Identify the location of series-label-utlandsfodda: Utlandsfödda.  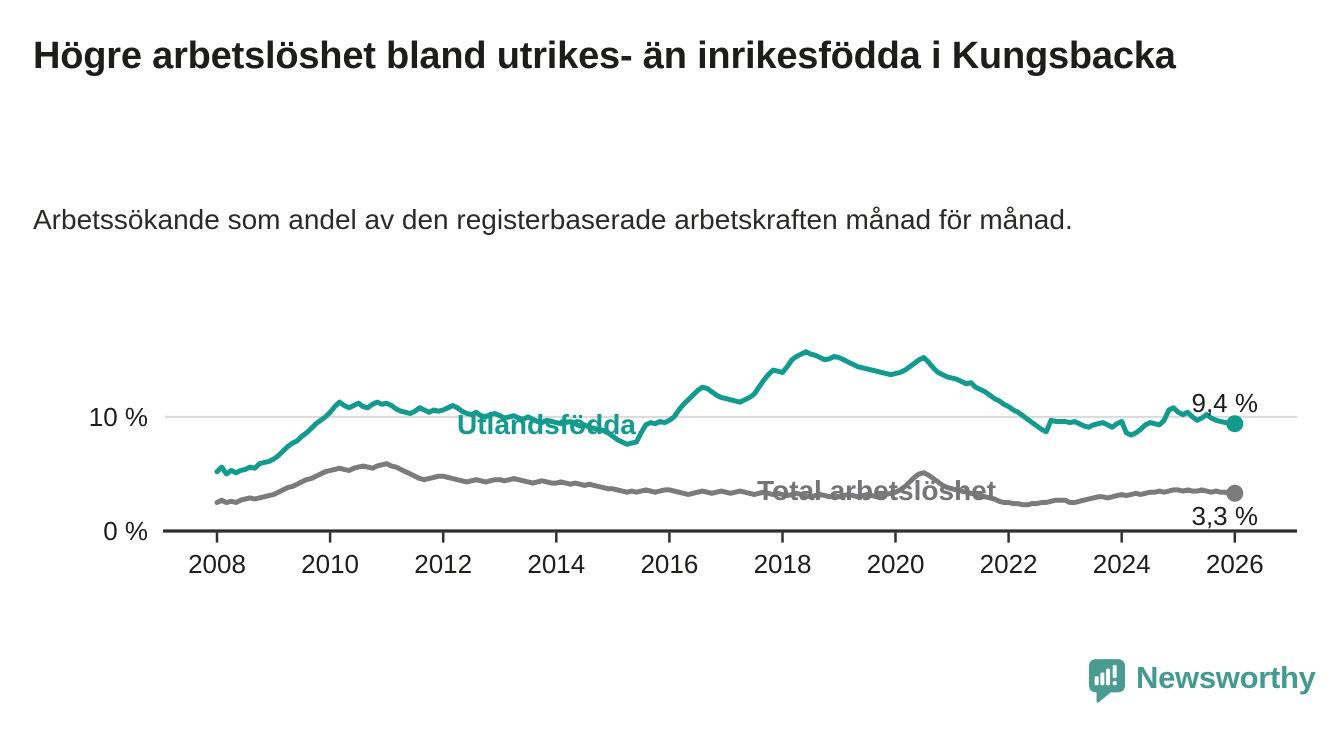
(546, 424).